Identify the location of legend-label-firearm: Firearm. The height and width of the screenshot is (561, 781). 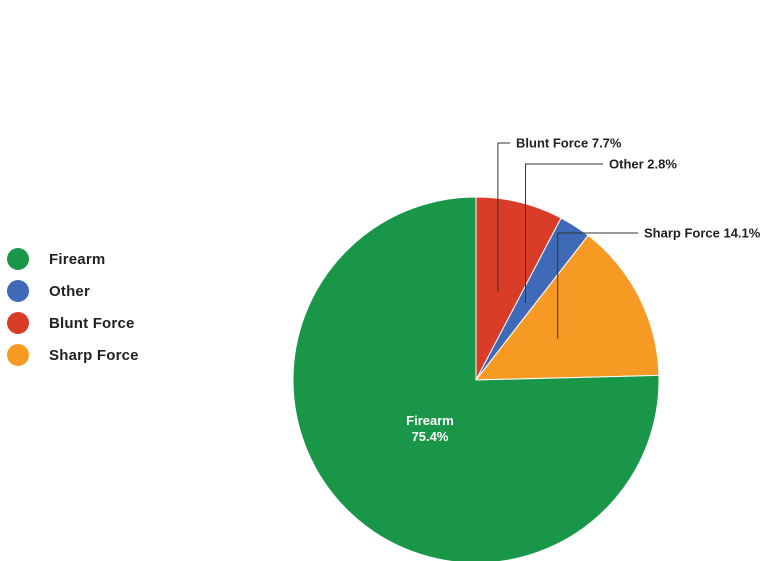
(77, 259).